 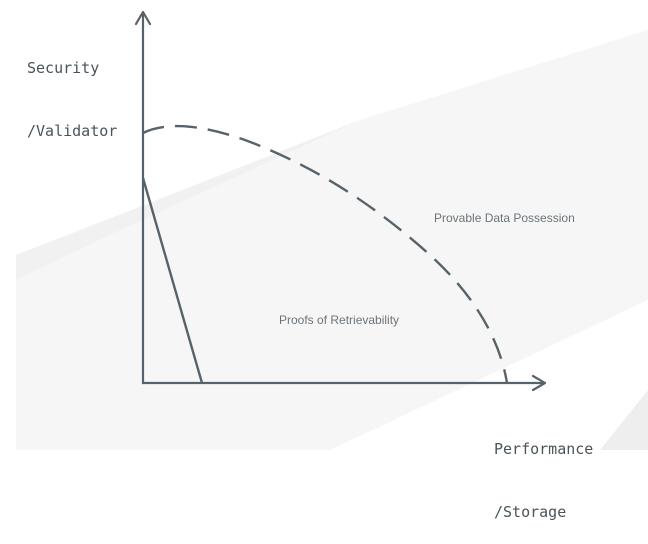 What do you see at coordinates (530, 512) in the screenshot?
I see `x-axis-label-line2: /Storage` at bounding box center [530, 512].